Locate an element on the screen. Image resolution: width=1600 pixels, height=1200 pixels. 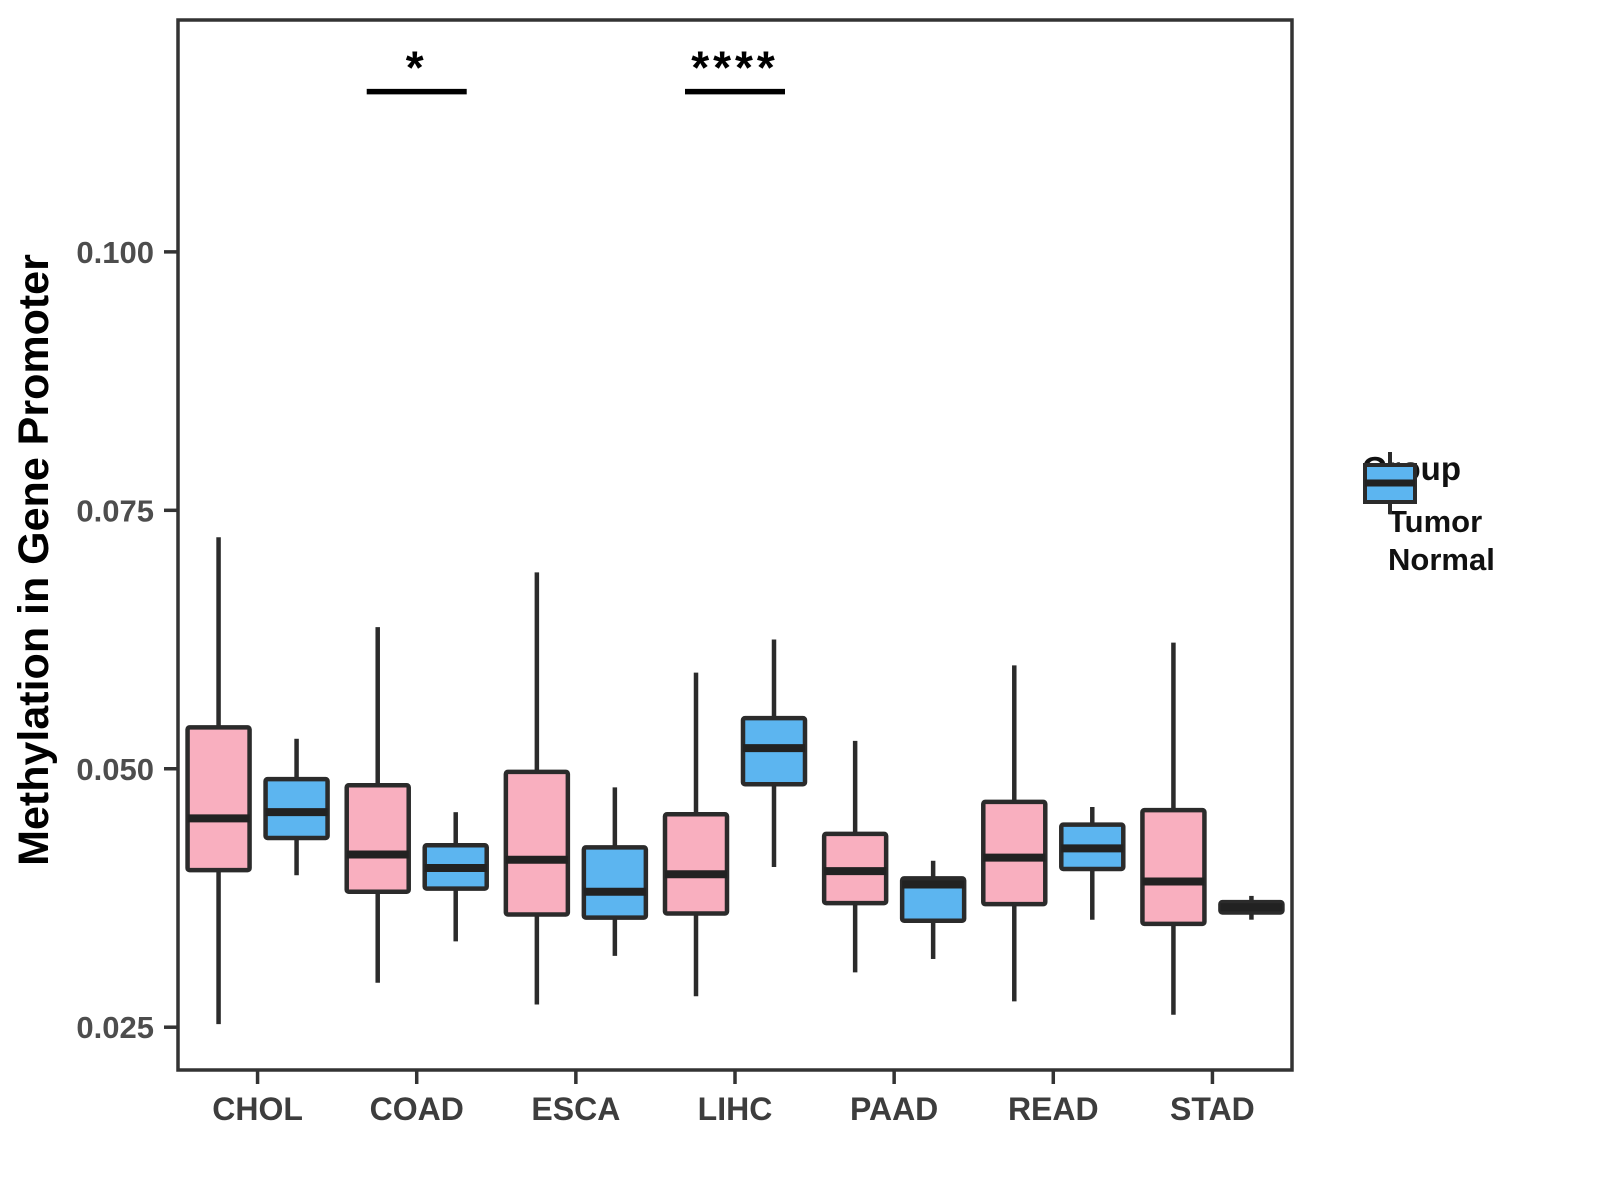
box-CHOL-Tumor is located at coordinates (218, 799).